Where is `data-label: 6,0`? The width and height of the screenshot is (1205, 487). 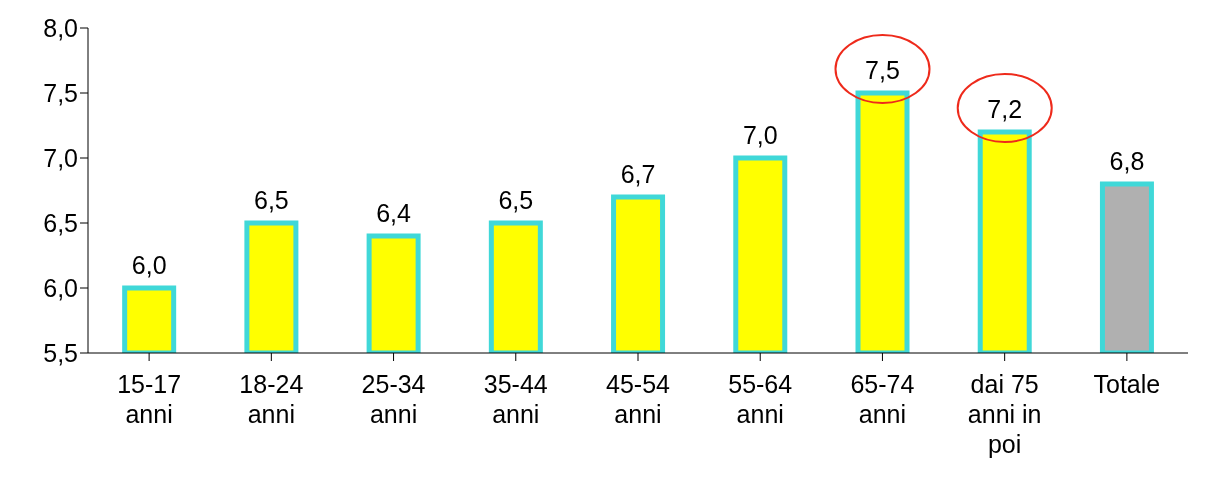 data-label: 6,0 is located at coordinates (149, 265).